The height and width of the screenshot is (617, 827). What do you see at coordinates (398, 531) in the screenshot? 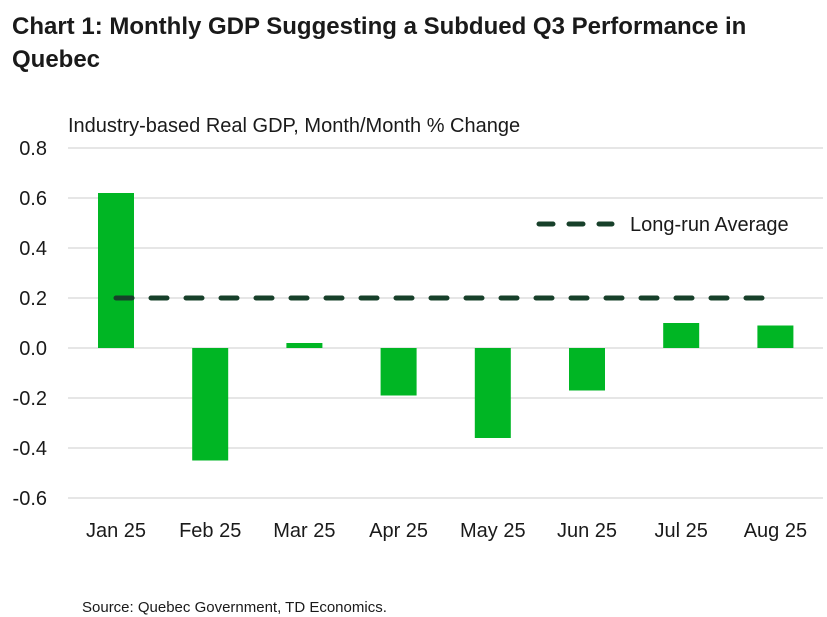
I see `x-tick-label: Apr 25` at bounding box center [398, 531].